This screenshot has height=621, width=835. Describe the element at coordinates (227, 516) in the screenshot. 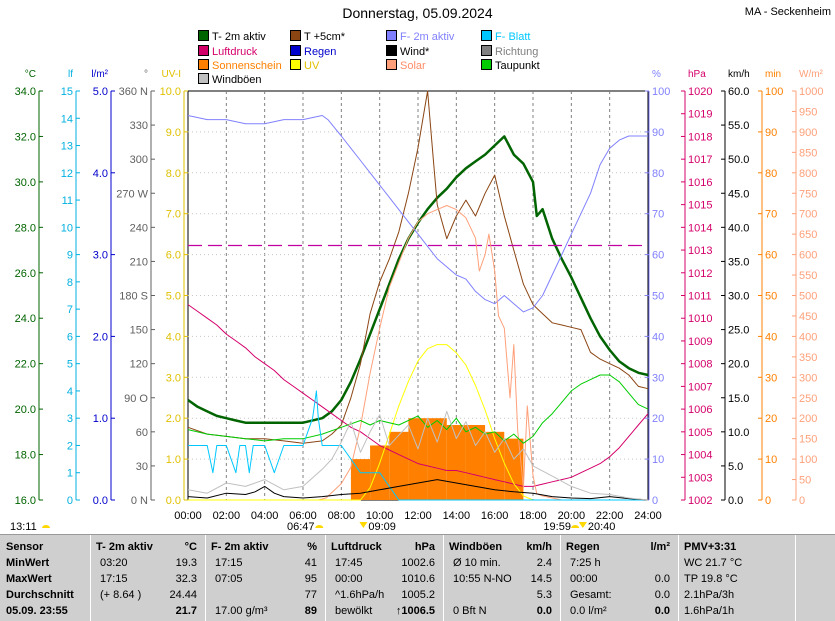

I see `x-tick-label: 02:00` at that location.